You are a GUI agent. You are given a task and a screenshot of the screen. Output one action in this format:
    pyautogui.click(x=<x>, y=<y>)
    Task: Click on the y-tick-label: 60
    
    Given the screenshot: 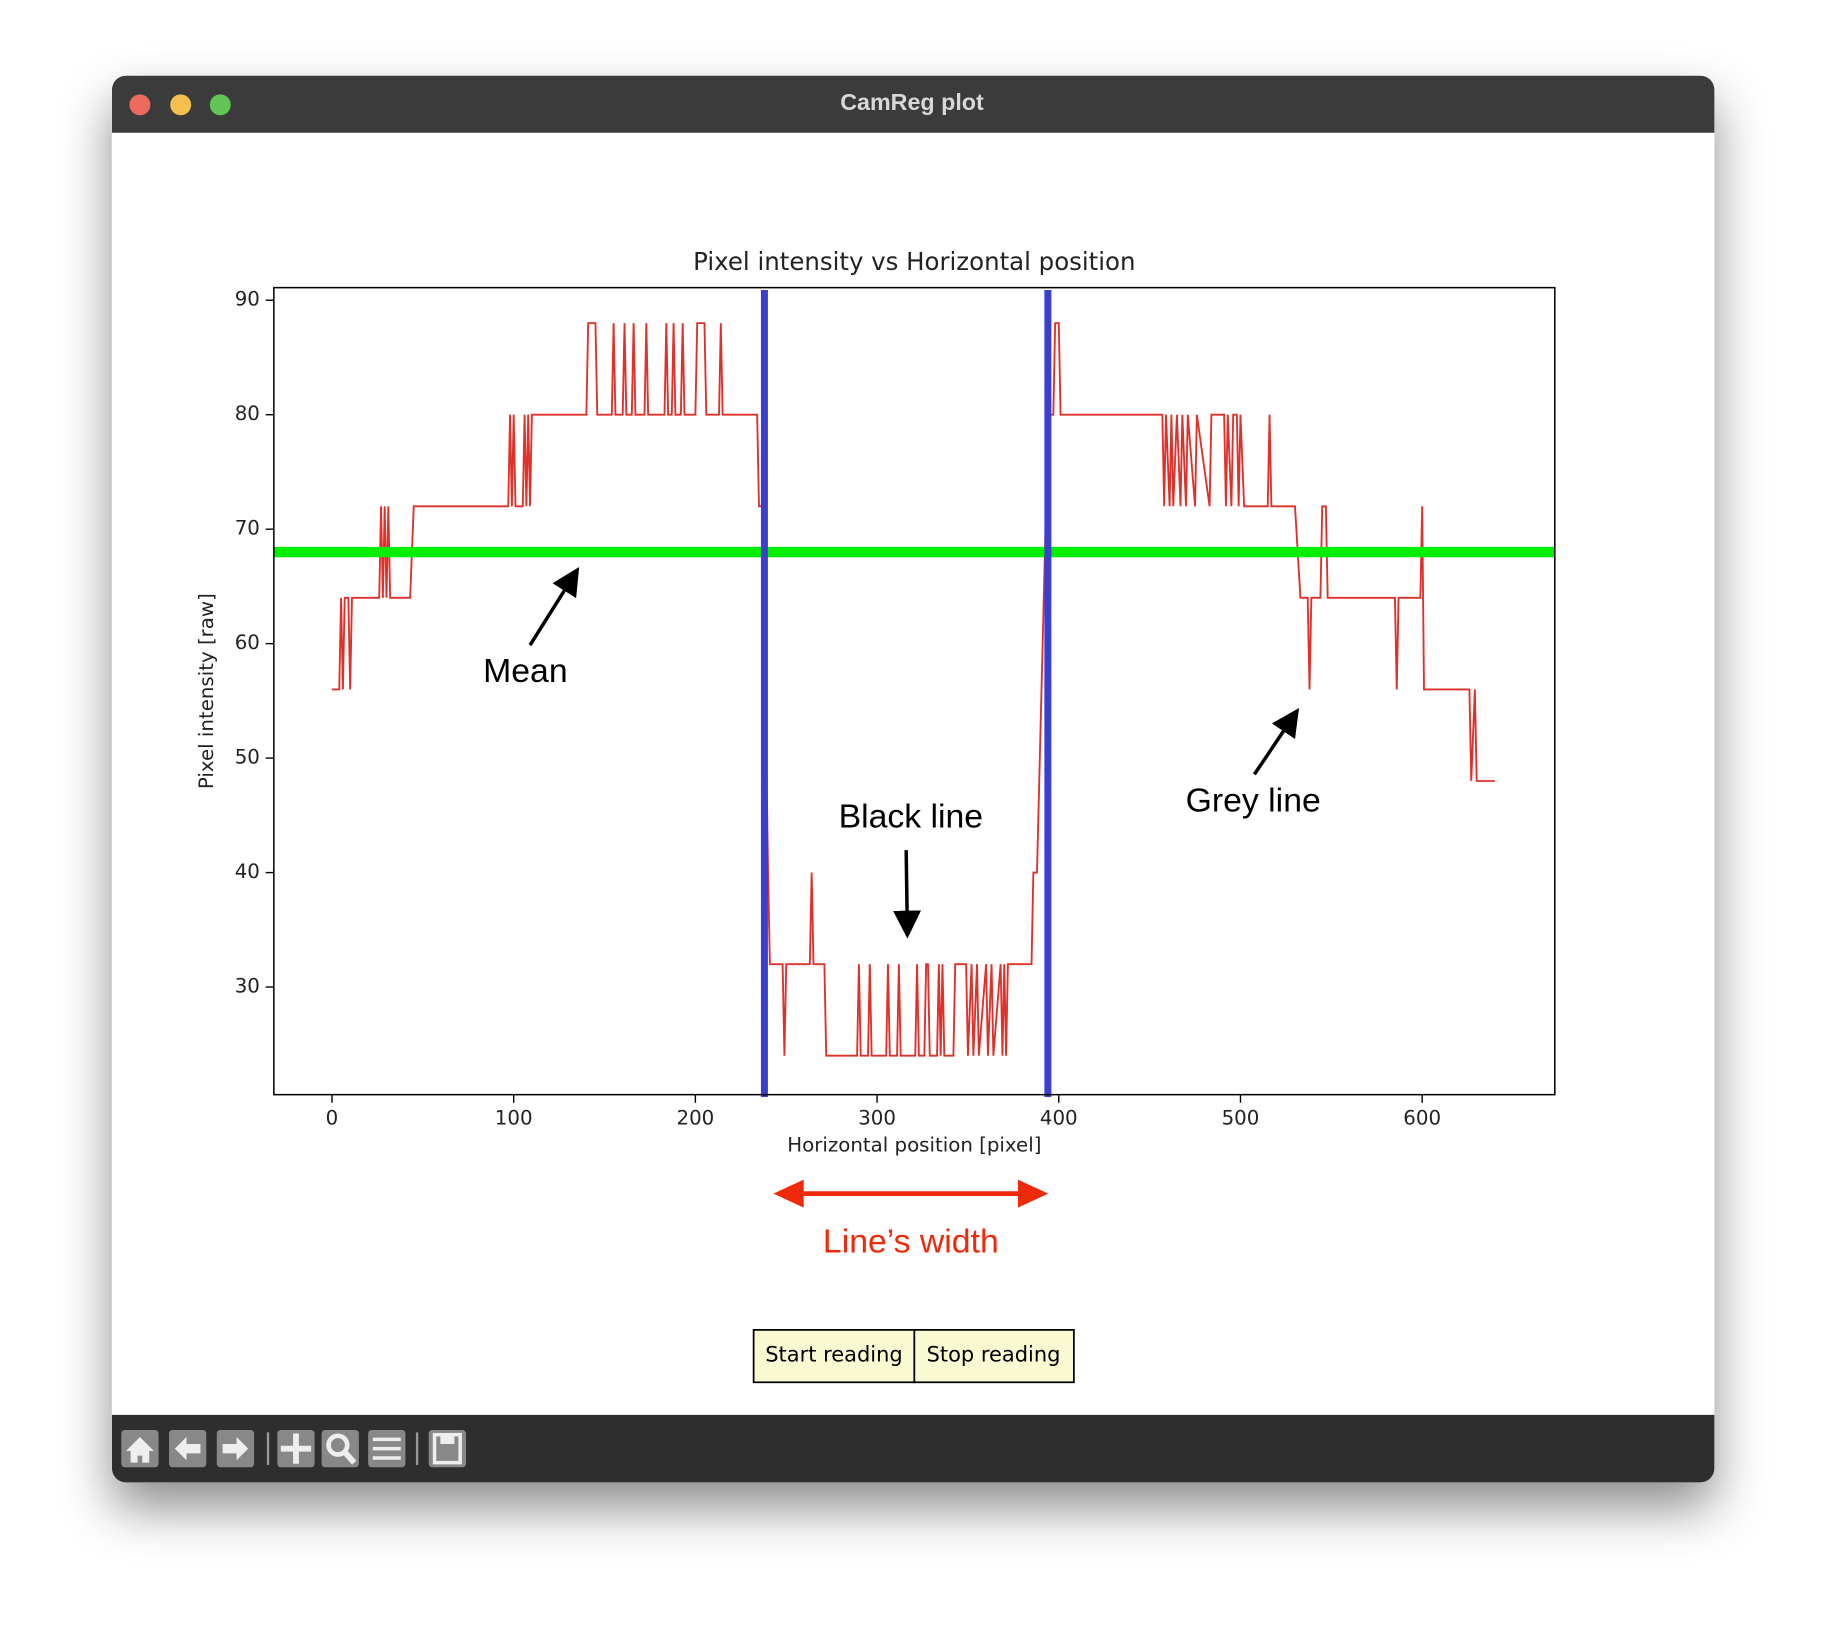 What is the action you would take?
    pyautogui.click(x=247, y=642)
    